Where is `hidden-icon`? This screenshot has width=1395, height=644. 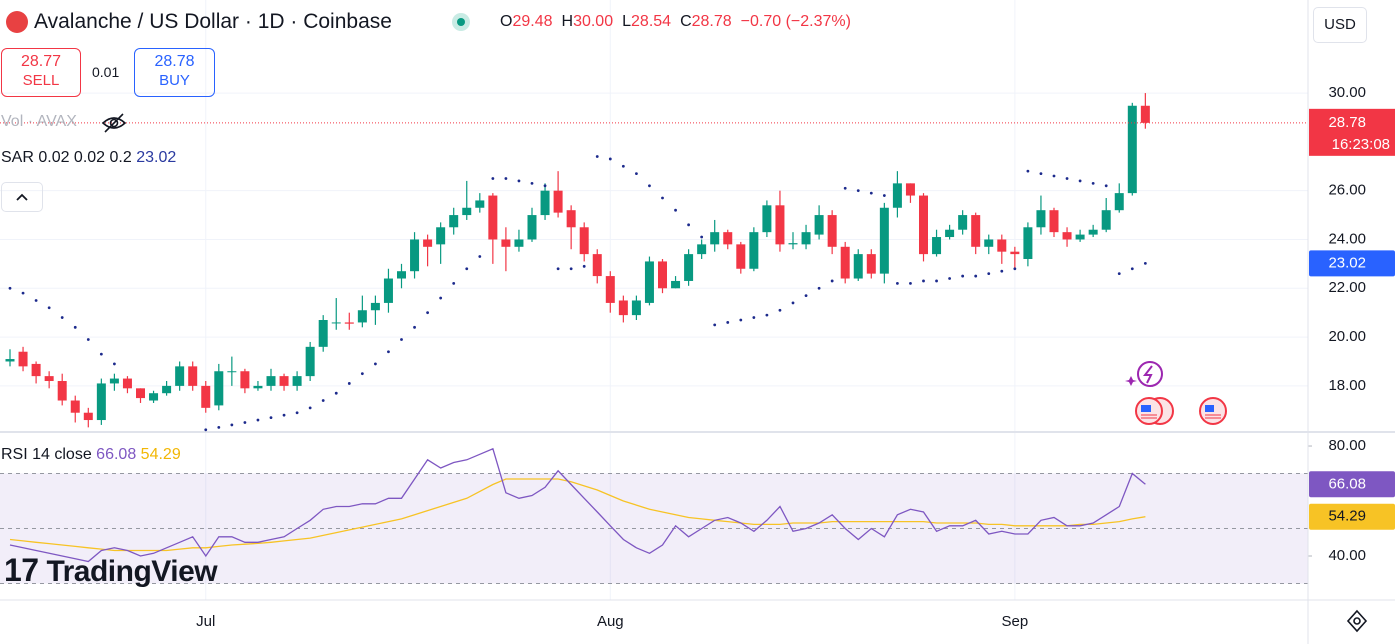 hidden-icon is located at coordinates (114, 123).